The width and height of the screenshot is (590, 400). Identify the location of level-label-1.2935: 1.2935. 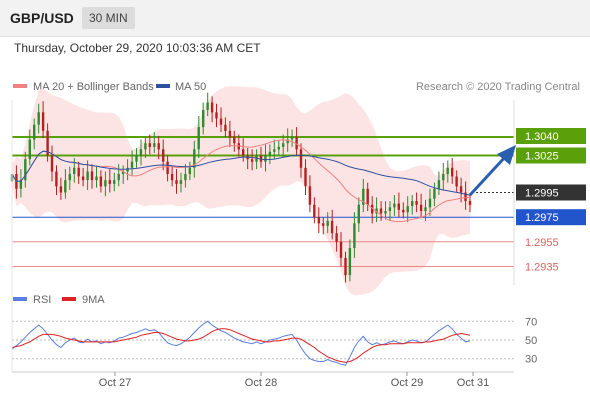
(542, 268).